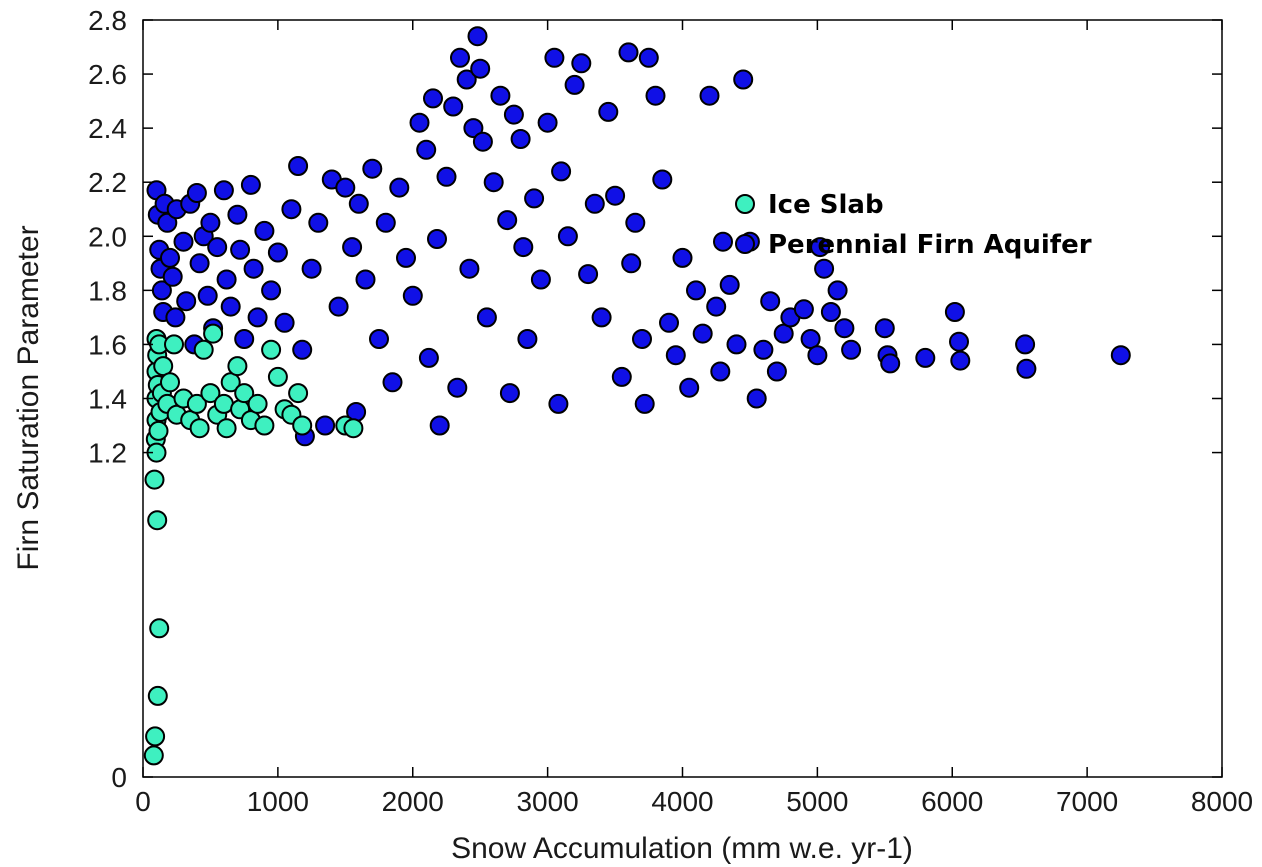 This screenshot has height=867, width=1262. What do you see at coordinates (682, 801) in the screenshot?
I see `x-tick-label: 4000` at bounding box center [682, 801].